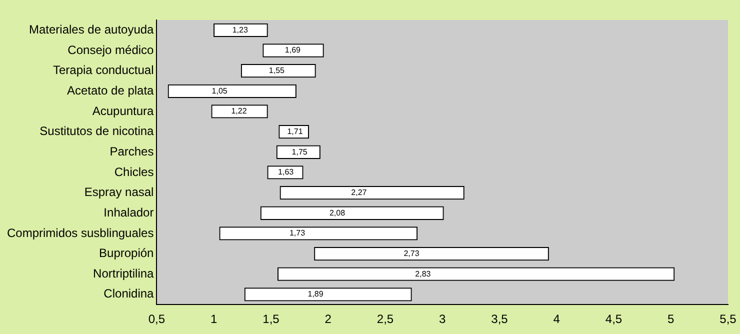 Image resolution: width=740 pixels, height=334 pixels. Describe the element at coordinates (613, 319) in the screenshot. I see `x-tick-label: 4,5` at that location.